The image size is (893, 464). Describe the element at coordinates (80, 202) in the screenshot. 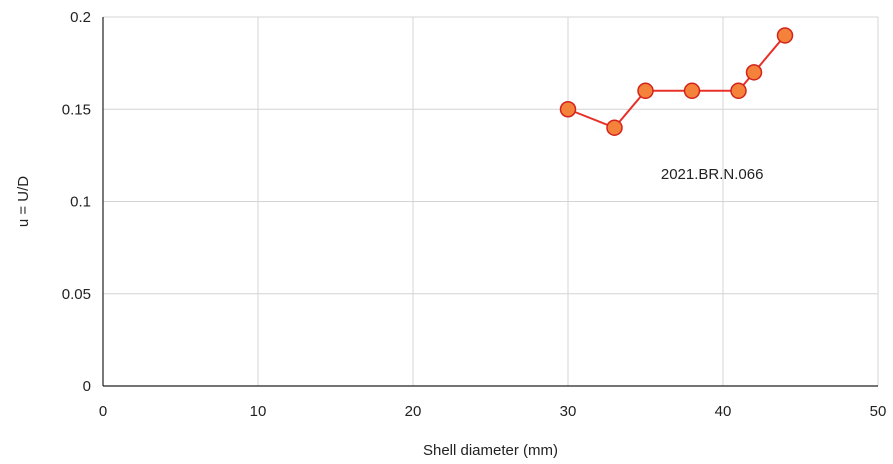

I see `y-tick-label: 0.1` at that location.